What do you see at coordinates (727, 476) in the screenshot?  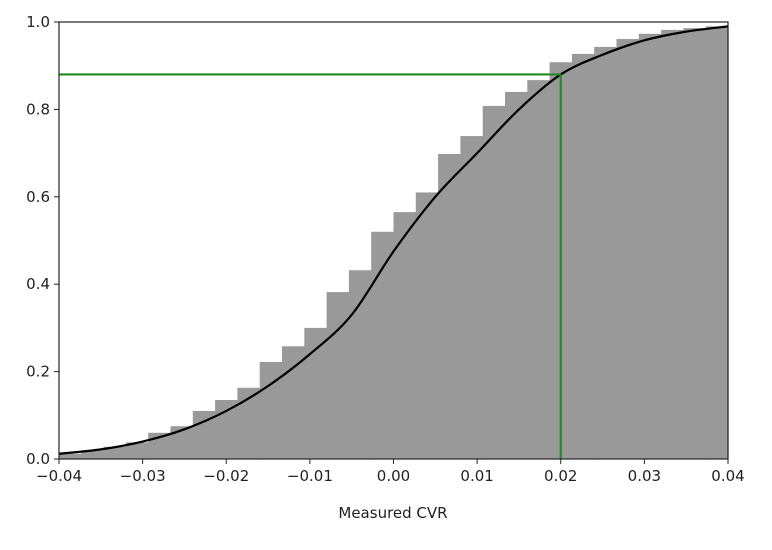 I see `x-tick-label: 0.04` at bounding box center [727, 476].